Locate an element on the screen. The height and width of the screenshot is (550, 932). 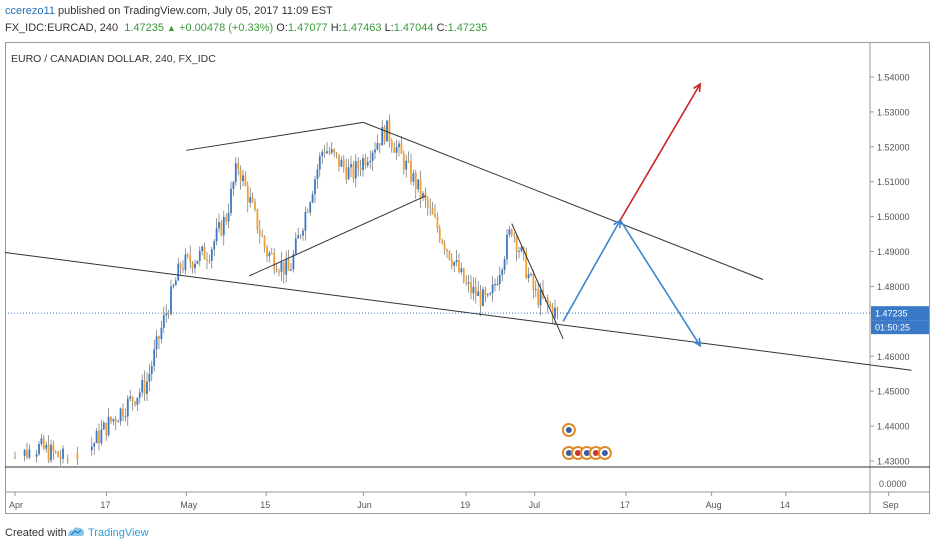
price-tick-label: 1.49000 is located at coordinates (893, 252).